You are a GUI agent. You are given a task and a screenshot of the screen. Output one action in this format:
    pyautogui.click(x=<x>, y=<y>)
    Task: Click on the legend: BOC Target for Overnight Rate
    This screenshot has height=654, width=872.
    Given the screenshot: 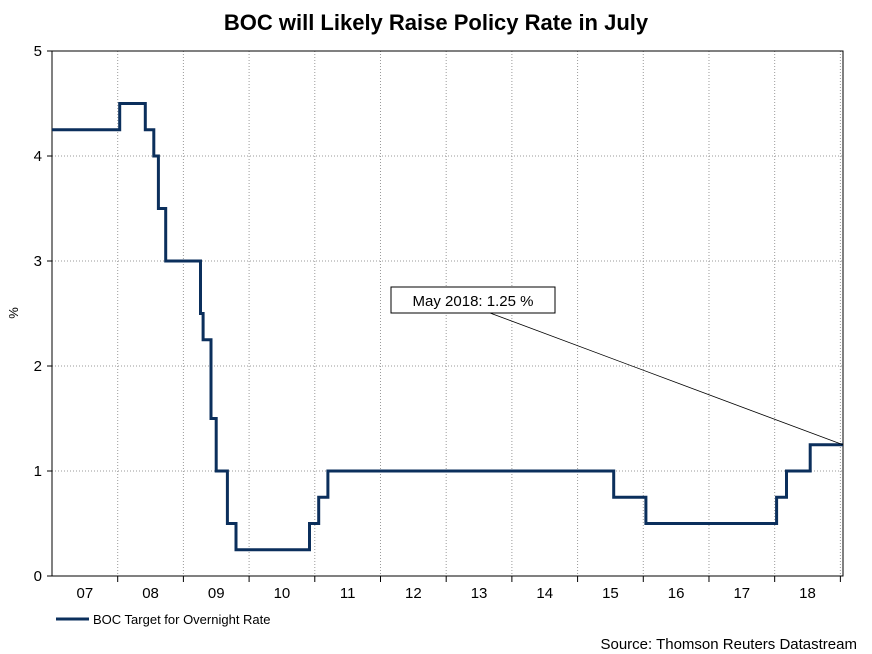 What is the action you would take?
    pyautogui.click(x=163, y=619)
    